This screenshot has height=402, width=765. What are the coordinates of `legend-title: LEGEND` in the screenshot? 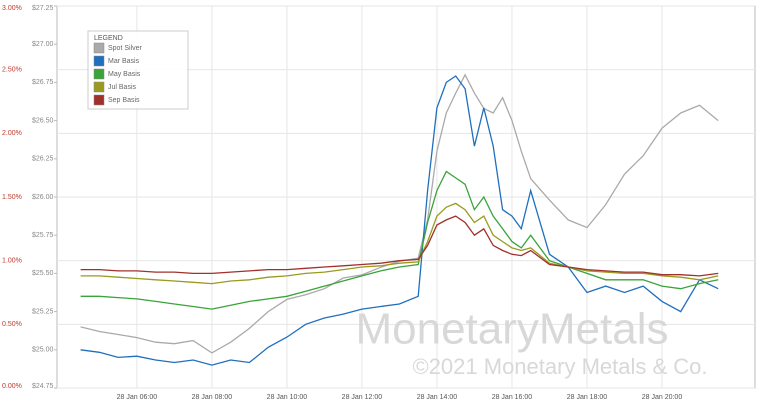 It's located at (108, 38).